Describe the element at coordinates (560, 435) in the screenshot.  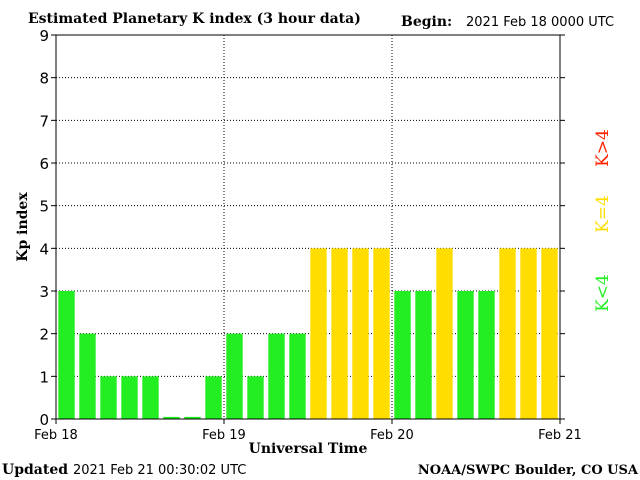
I see `x-tick-label: Feb 21` at that location.